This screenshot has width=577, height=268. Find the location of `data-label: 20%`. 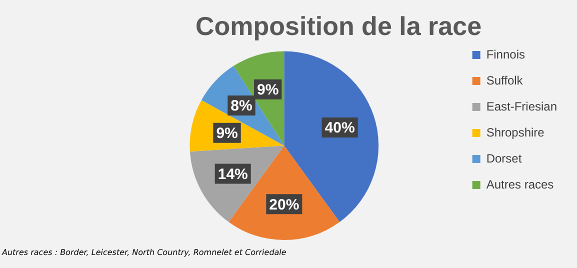

data-label: 20% is located at coordinates (284, 205).